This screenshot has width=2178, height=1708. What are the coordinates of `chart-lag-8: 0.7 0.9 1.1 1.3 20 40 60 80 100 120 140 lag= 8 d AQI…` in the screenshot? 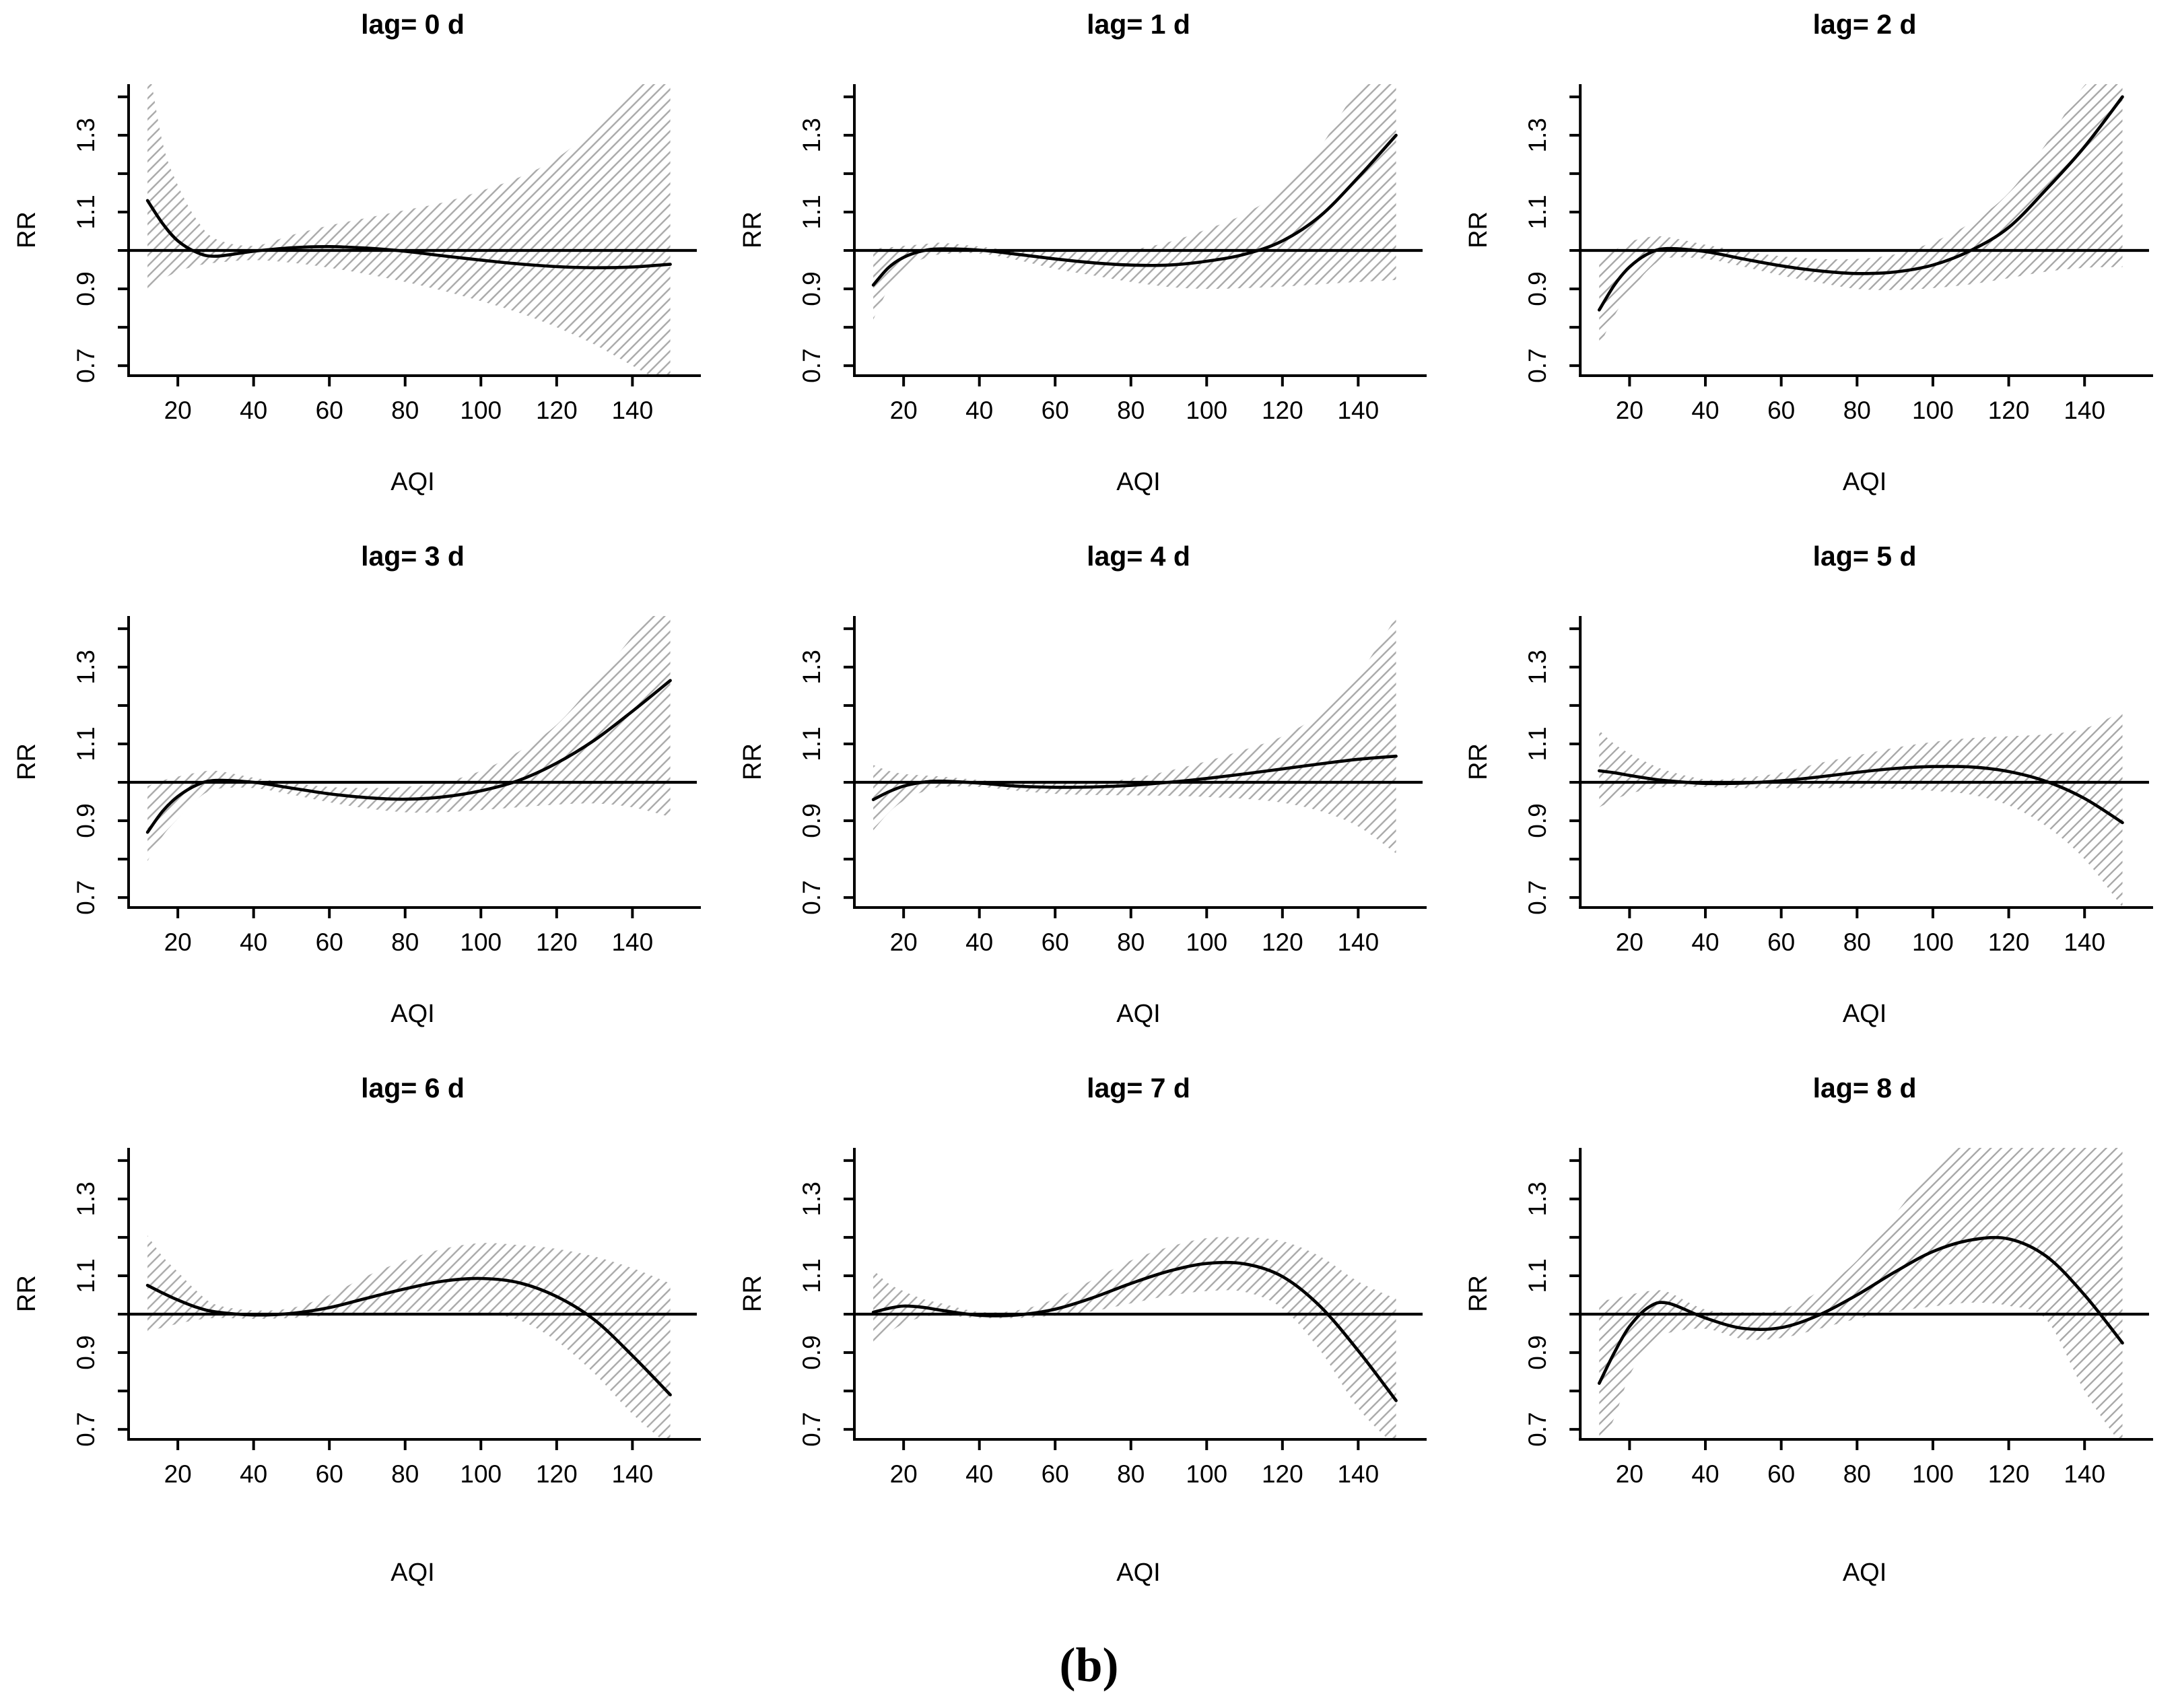 It's located at (1808, 1329).